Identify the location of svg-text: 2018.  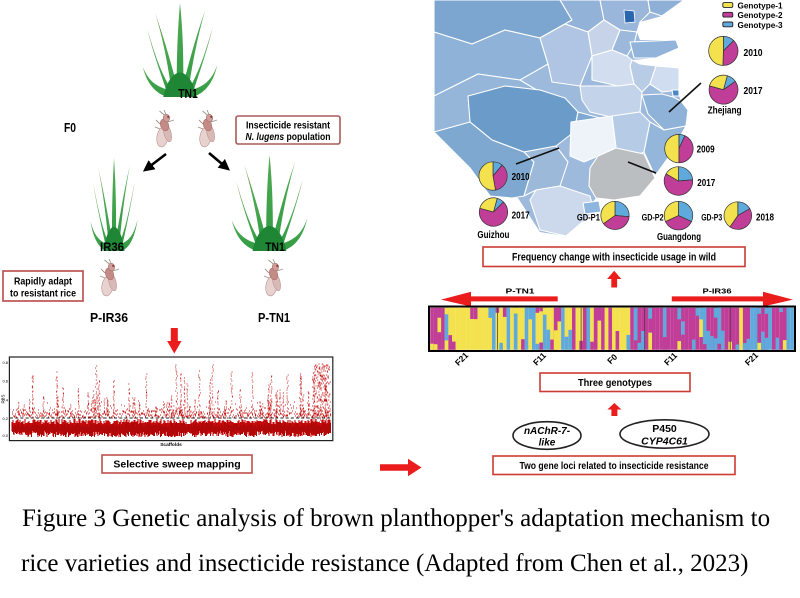
(765, 218).